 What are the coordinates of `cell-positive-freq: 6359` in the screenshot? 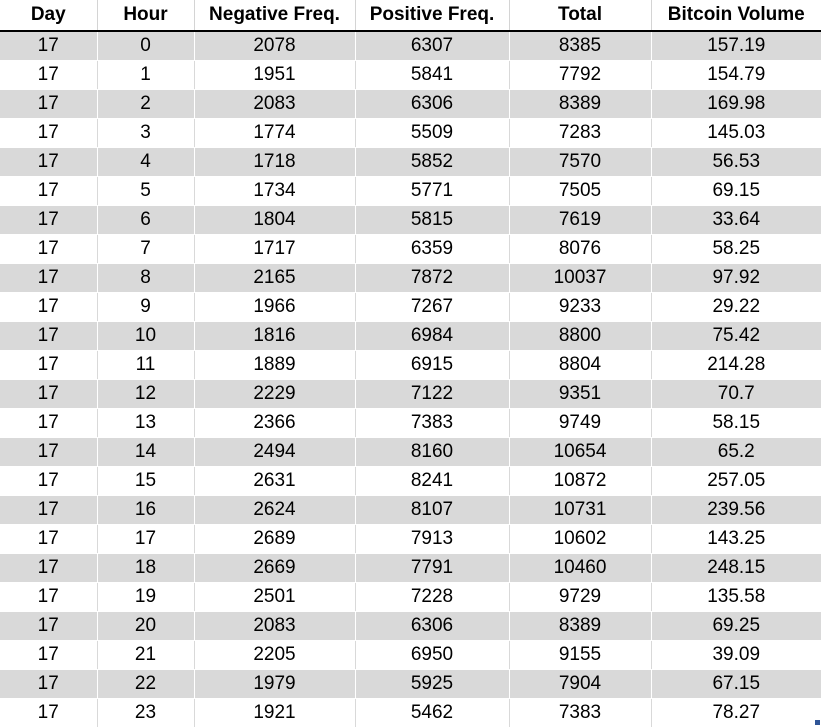 It's located at (432, 249).